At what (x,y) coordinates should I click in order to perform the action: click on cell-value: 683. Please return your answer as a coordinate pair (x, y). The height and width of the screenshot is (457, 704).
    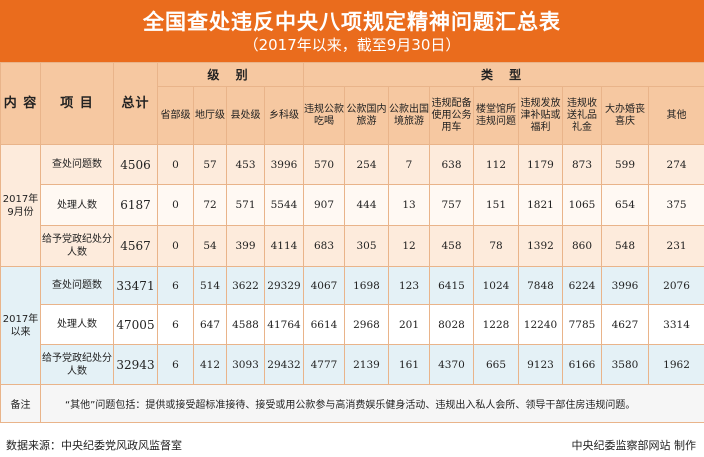
    Looking at the image, I should click on (324, 246).